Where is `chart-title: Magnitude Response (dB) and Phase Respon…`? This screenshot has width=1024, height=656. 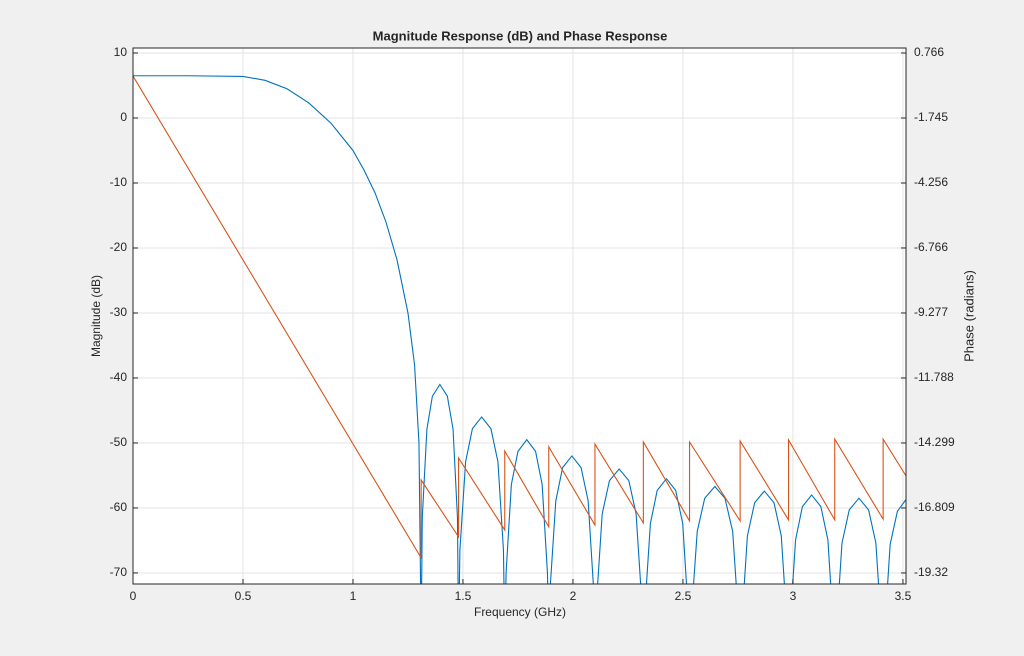
chart-title: Magnitude Response (dB) and Phase Respon… is located at coordinates (520, 35).